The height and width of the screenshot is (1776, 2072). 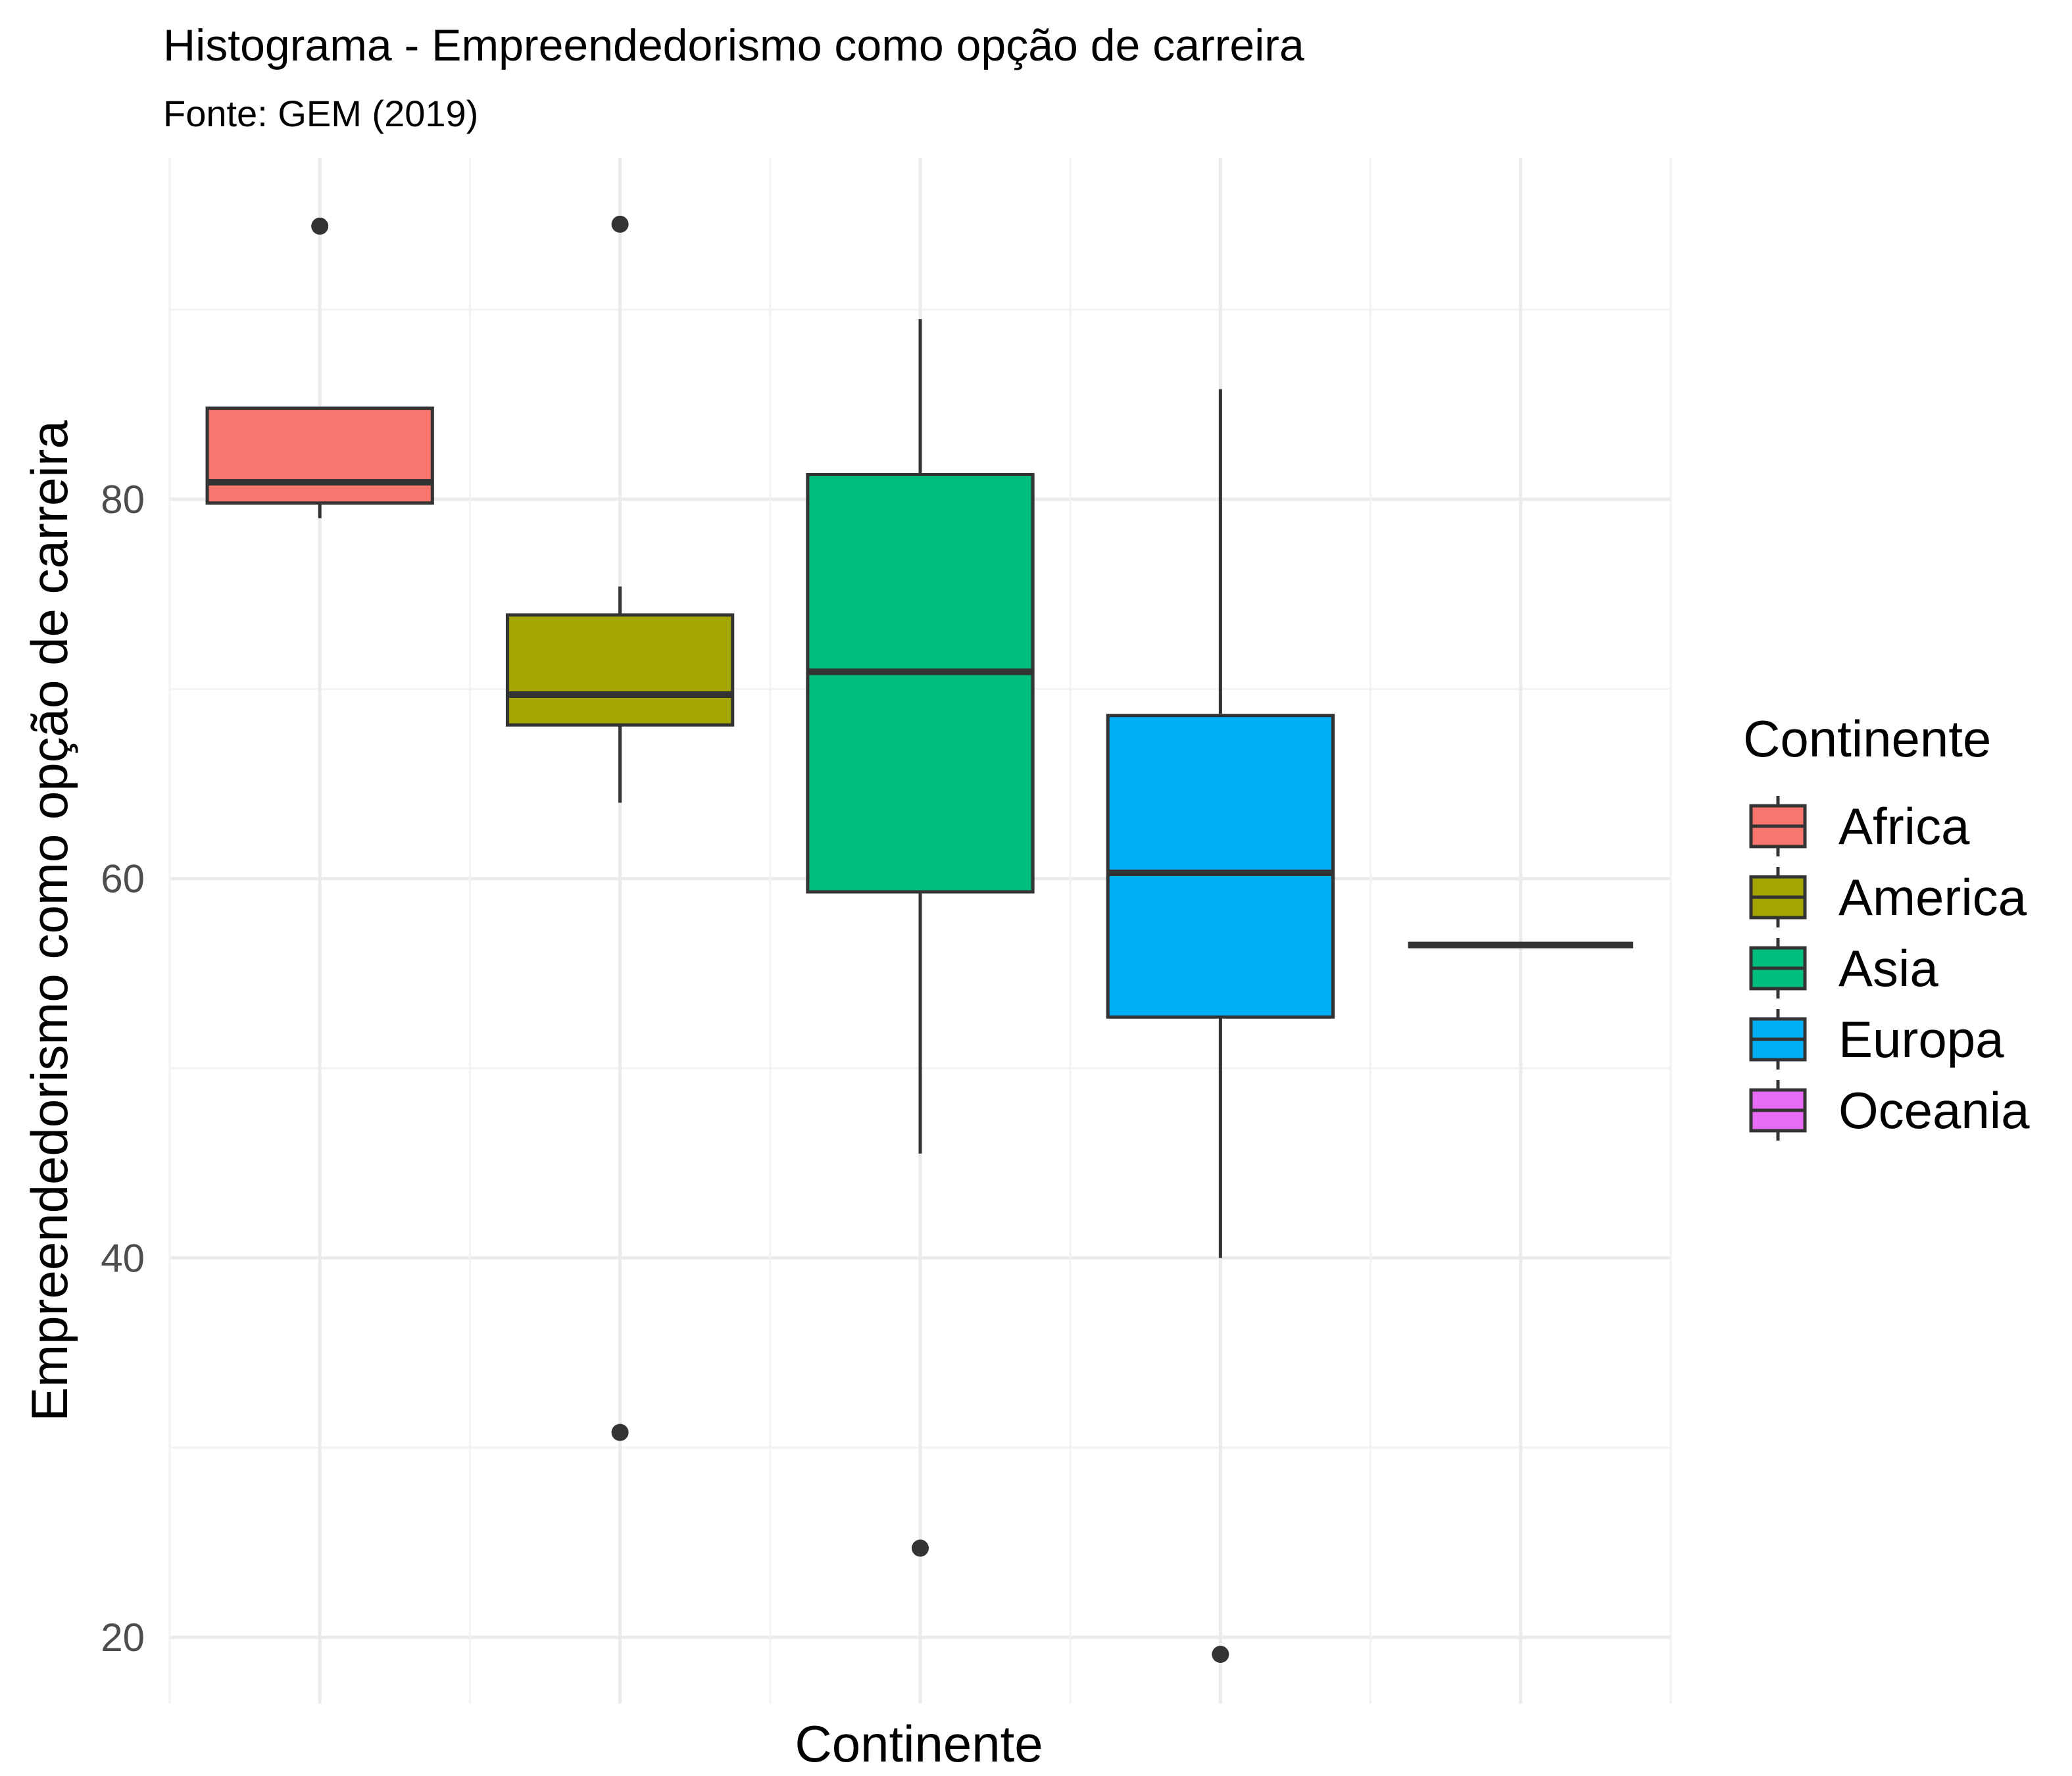 I want to click on box-america, so click(x=620, y=828).